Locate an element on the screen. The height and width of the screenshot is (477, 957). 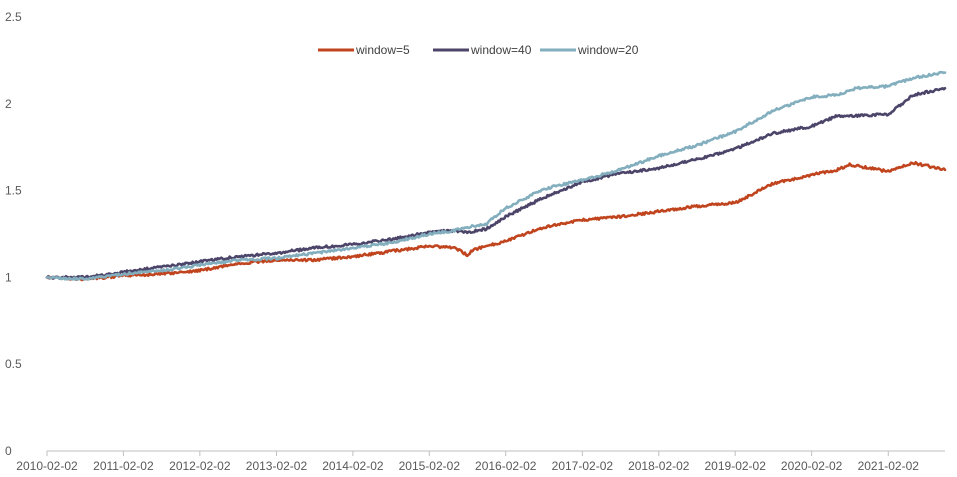
x-tick-label: 2016-02-02 is located at coordinates (506, 466).